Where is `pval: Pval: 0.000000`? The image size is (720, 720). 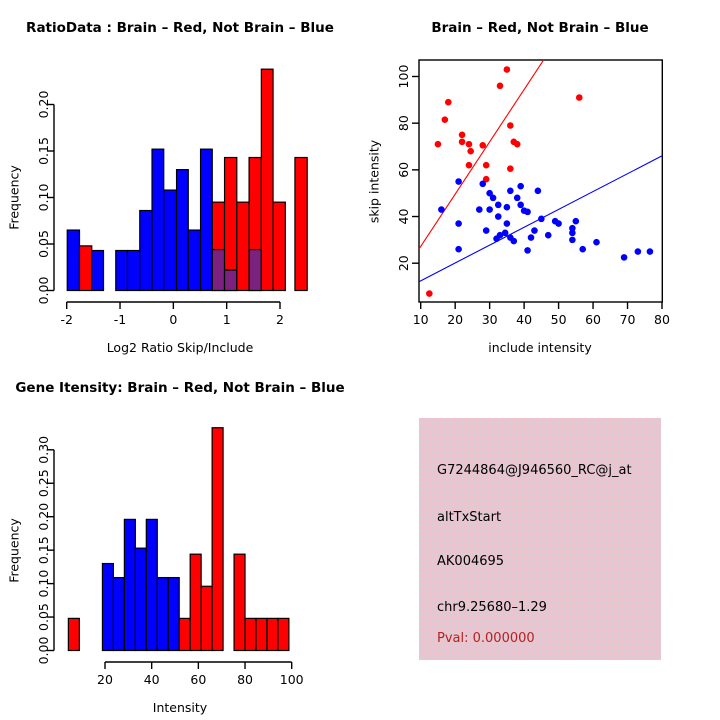
pval: Pval: 0.000000 is located at coordinates (486, 638).